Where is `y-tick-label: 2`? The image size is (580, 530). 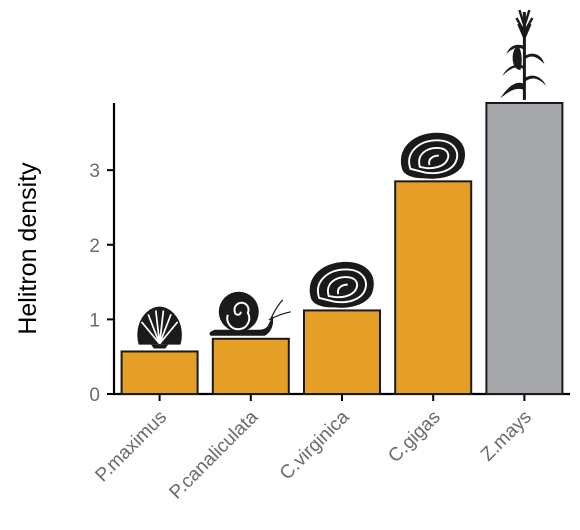
y-tick-label: 2 is located at coordinates (94, 246).